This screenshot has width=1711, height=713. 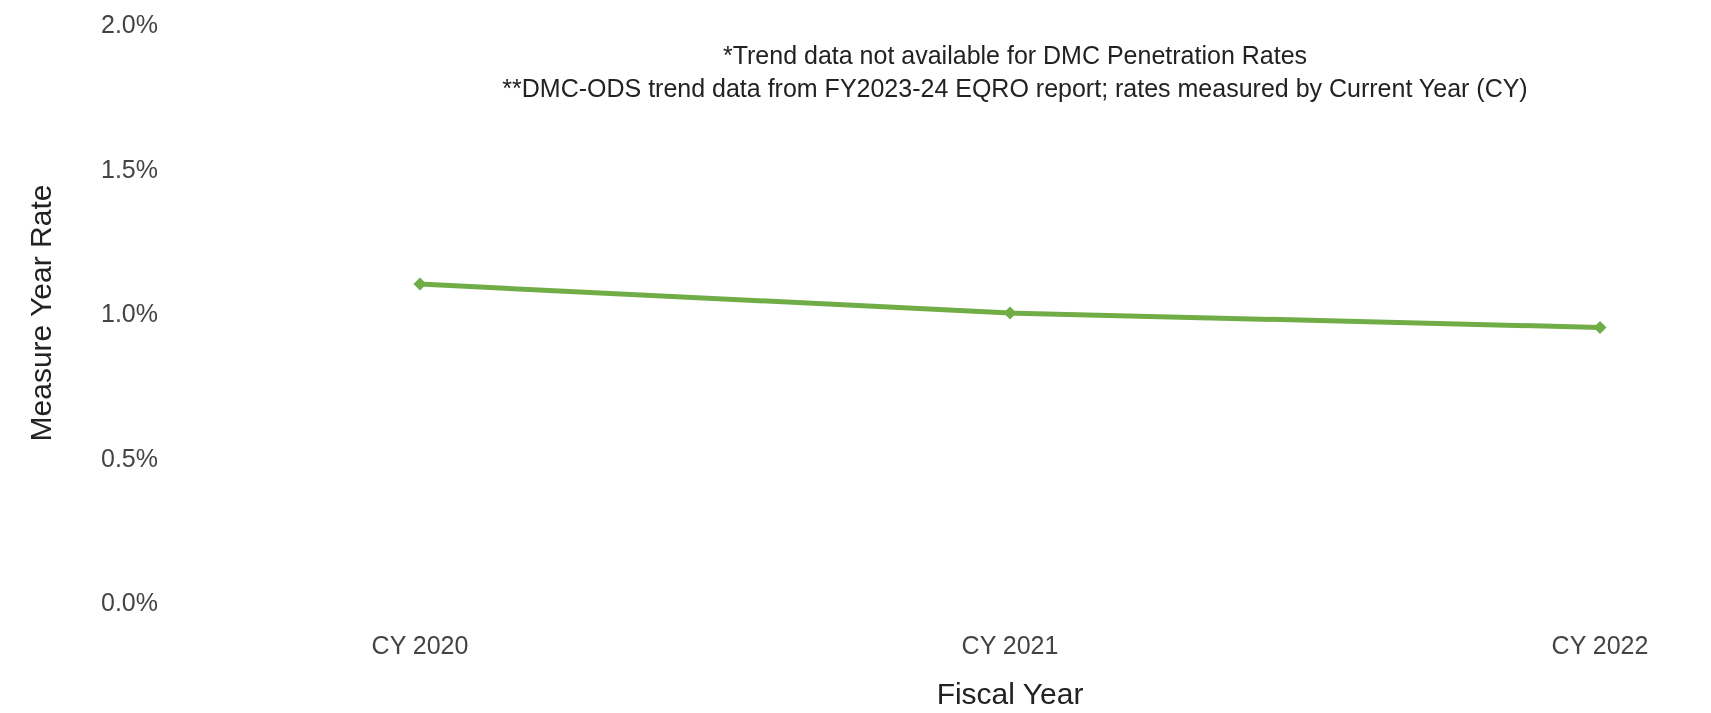 What do you see at coordinates (129, 24) in the screenshot?
I see `y-tick-label: 2.0%` at bounding box center [129, 24].